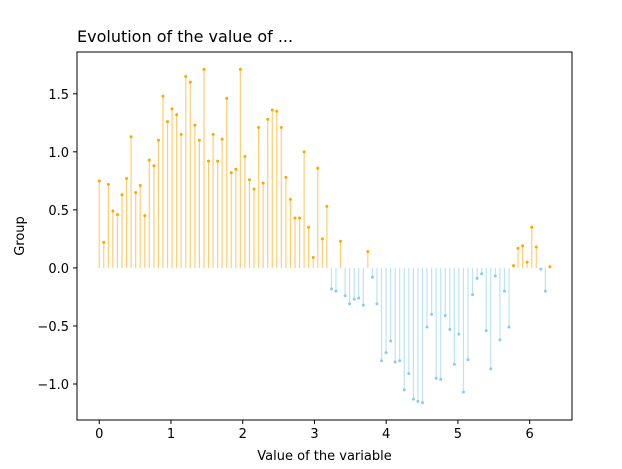 Image resolution: width=622 pixels, height=469 pixels. I want to click on y-tick-label-5: 1.5, so click(58, 95).